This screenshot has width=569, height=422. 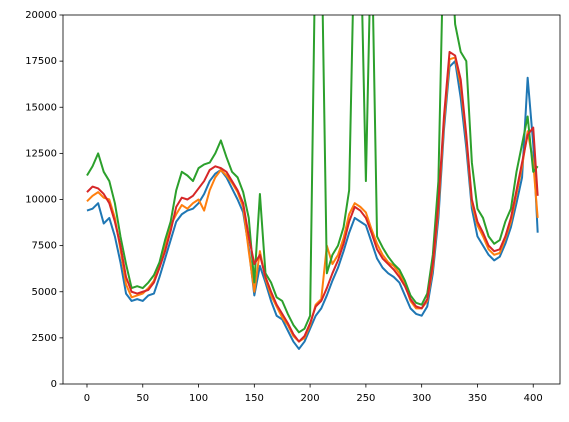 I want to click on y-tick-label: 2500, so click(x=44, y=338).